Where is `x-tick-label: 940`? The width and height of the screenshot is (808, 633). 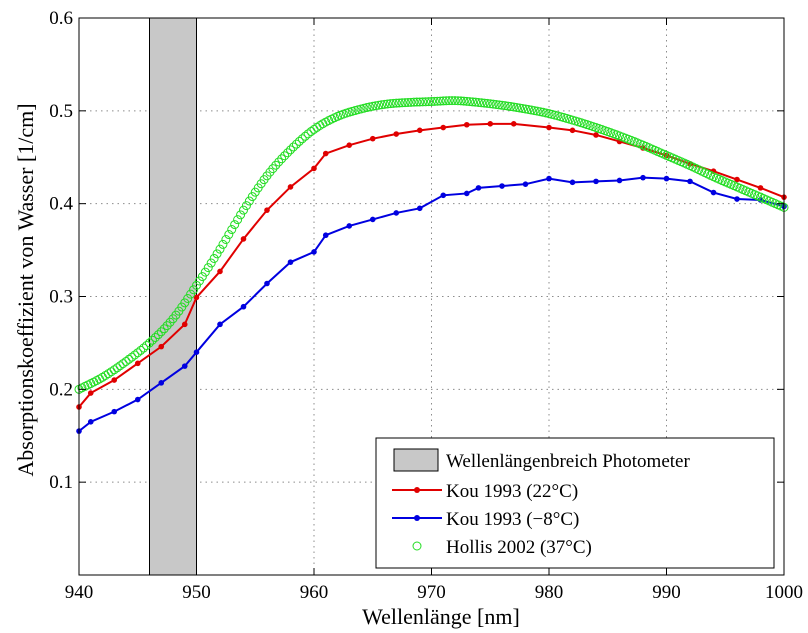
x-tick-label: 940 is located at coordinates (79, 592).